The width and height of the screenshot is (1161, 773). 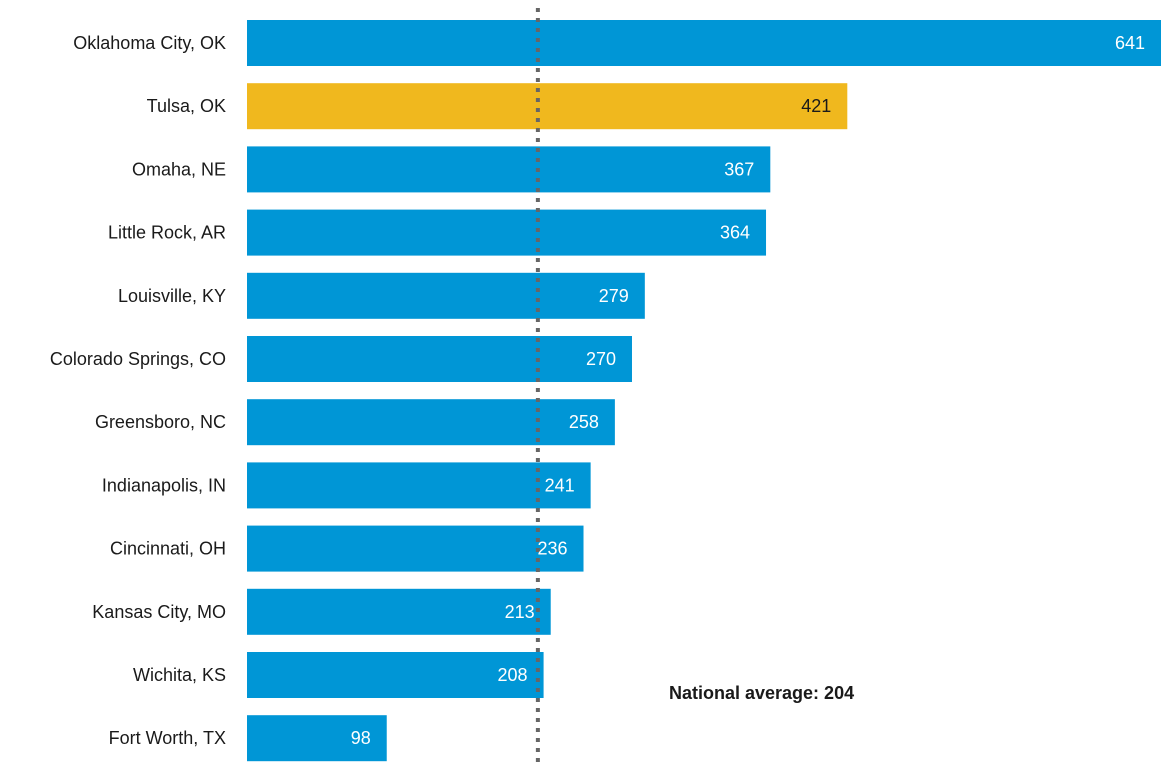 I want to click on category-label: Greensboro, NC, so click(x=160, y=422).